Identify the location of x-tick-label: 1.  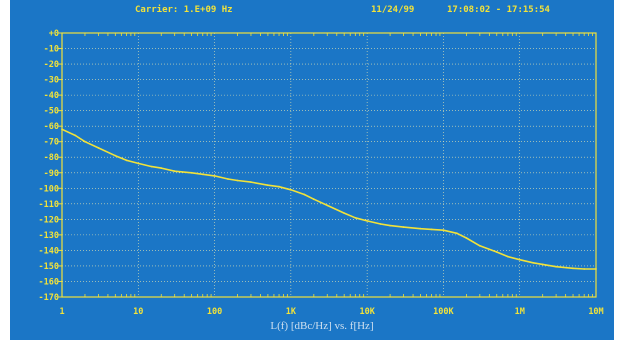
(61, 312).